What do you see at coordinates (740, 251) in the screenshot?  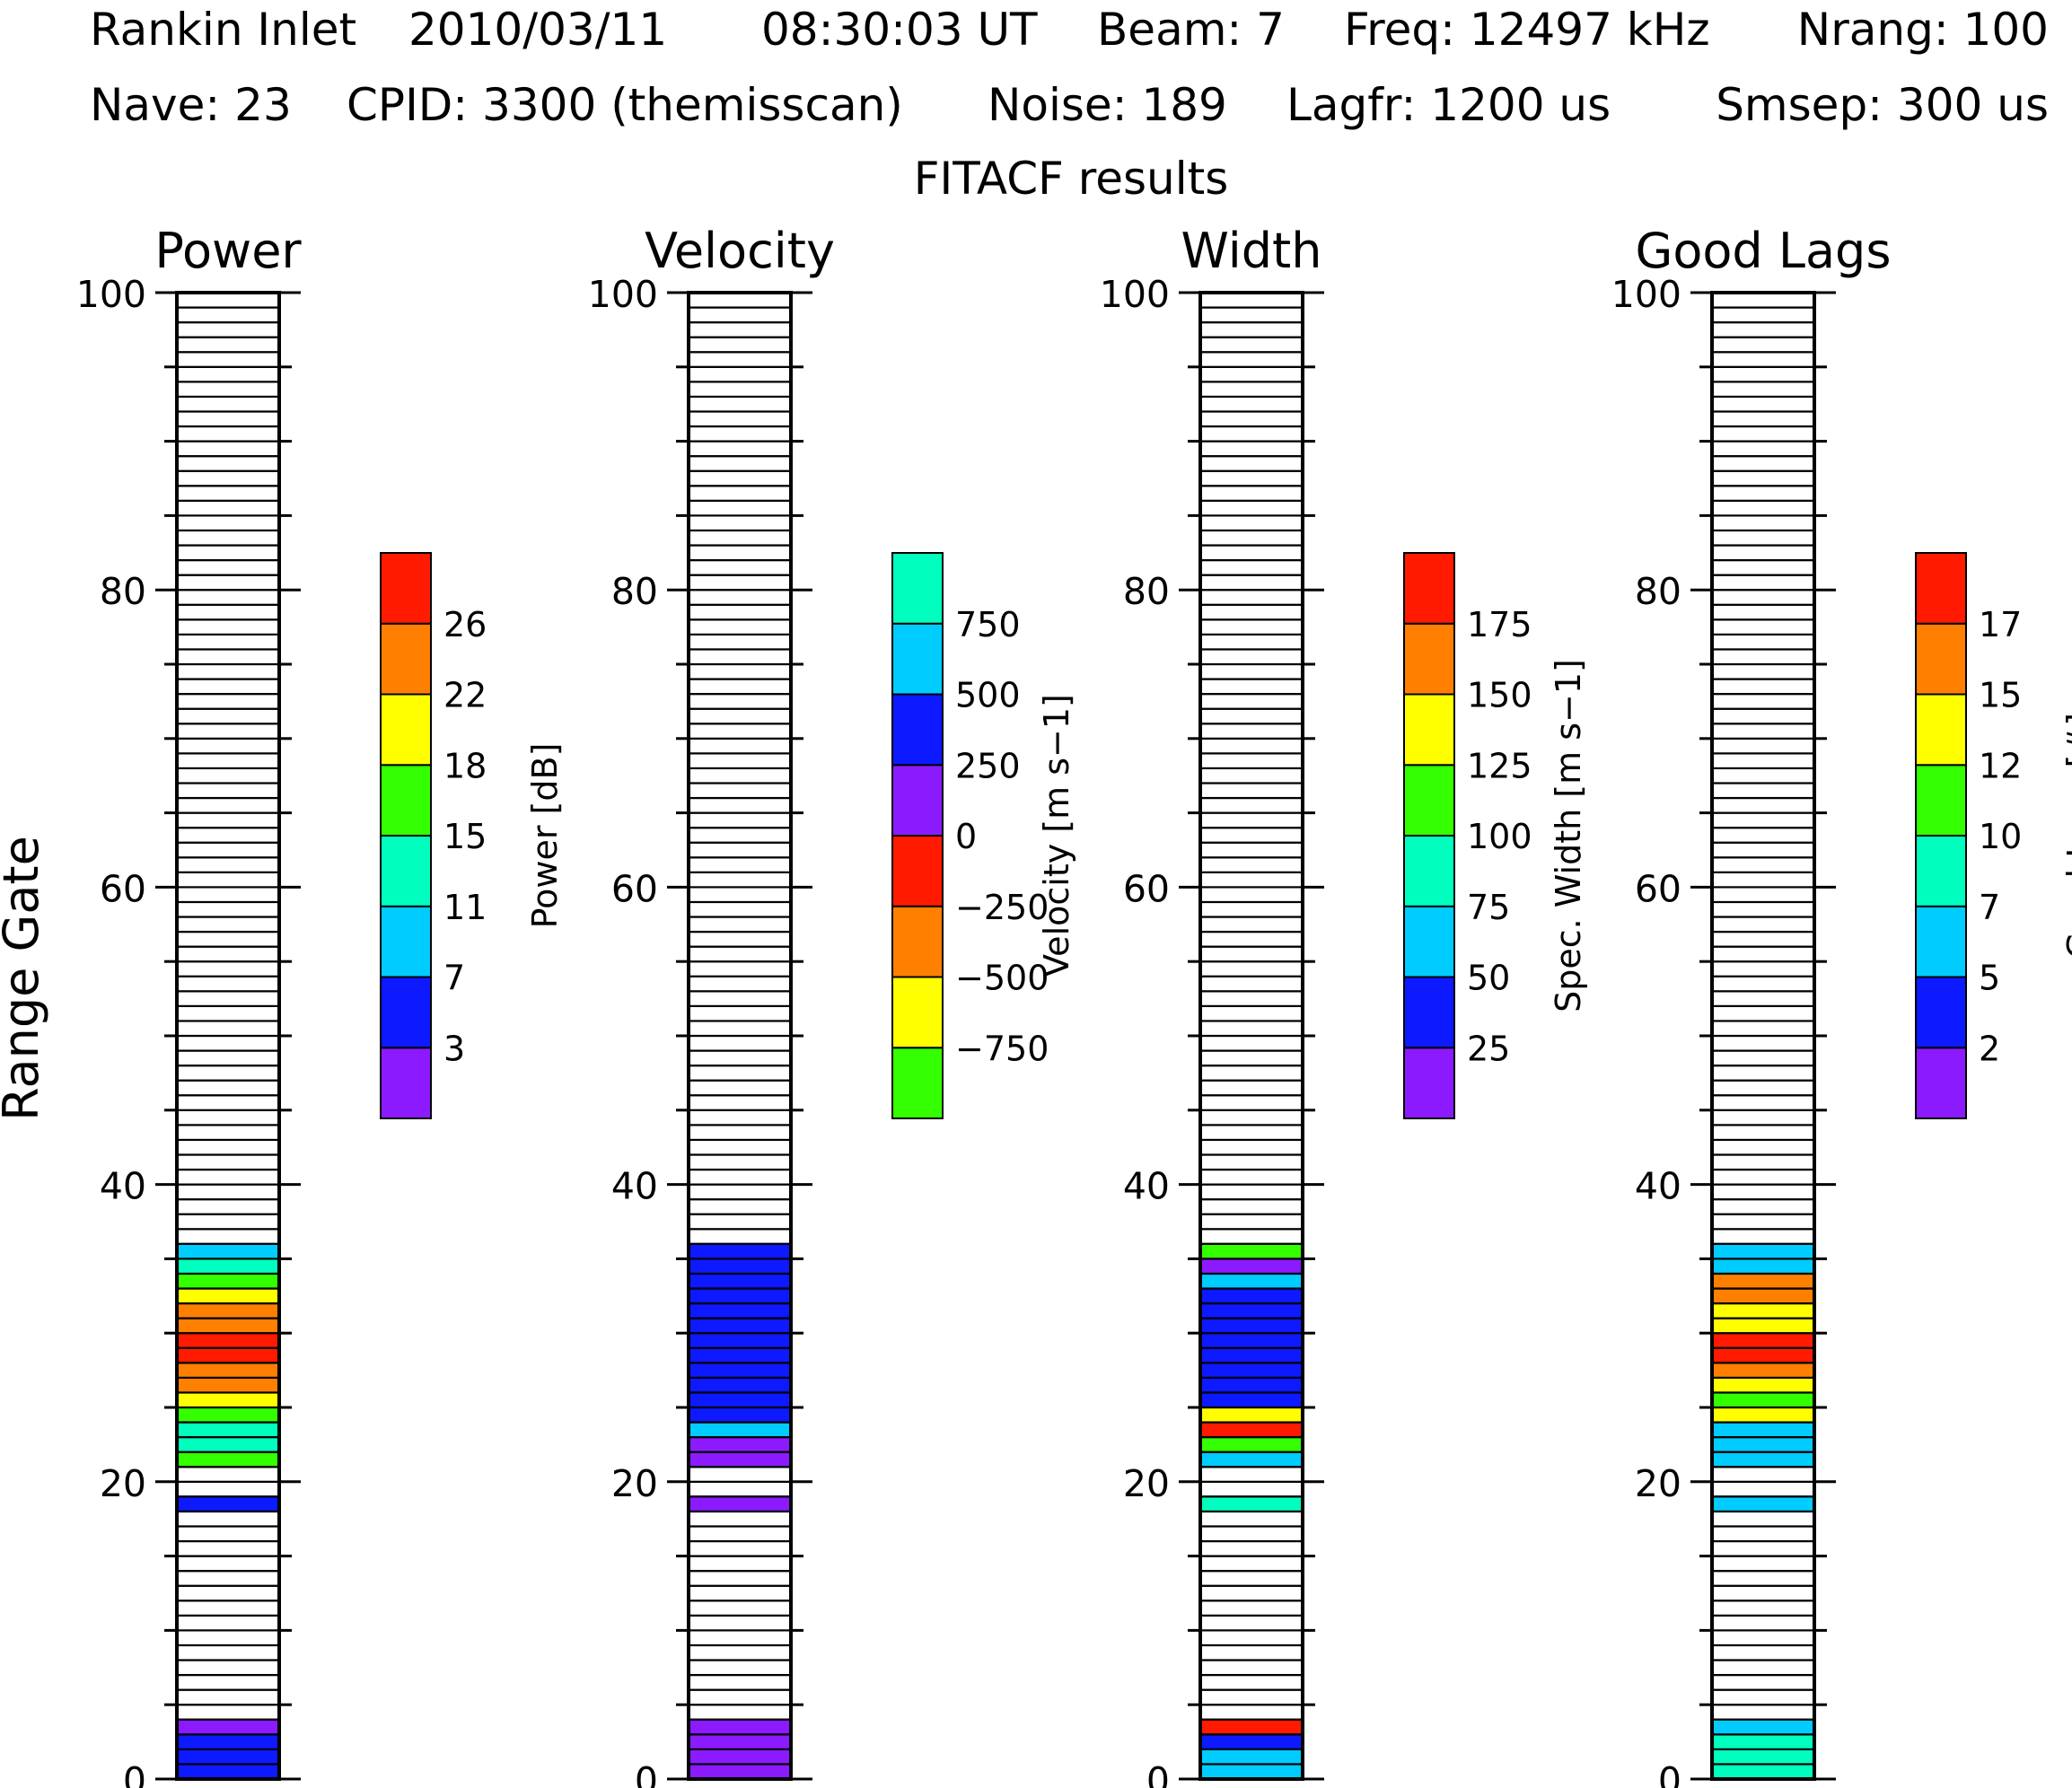 I see `panel-title: Velocity` at bounding box center [740, 251].